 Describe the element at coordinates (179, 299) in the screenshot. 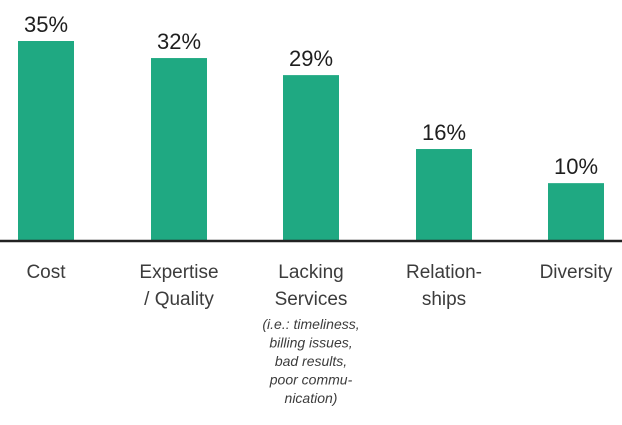

I see `category-label-1-line-1: / Quality` at that location.